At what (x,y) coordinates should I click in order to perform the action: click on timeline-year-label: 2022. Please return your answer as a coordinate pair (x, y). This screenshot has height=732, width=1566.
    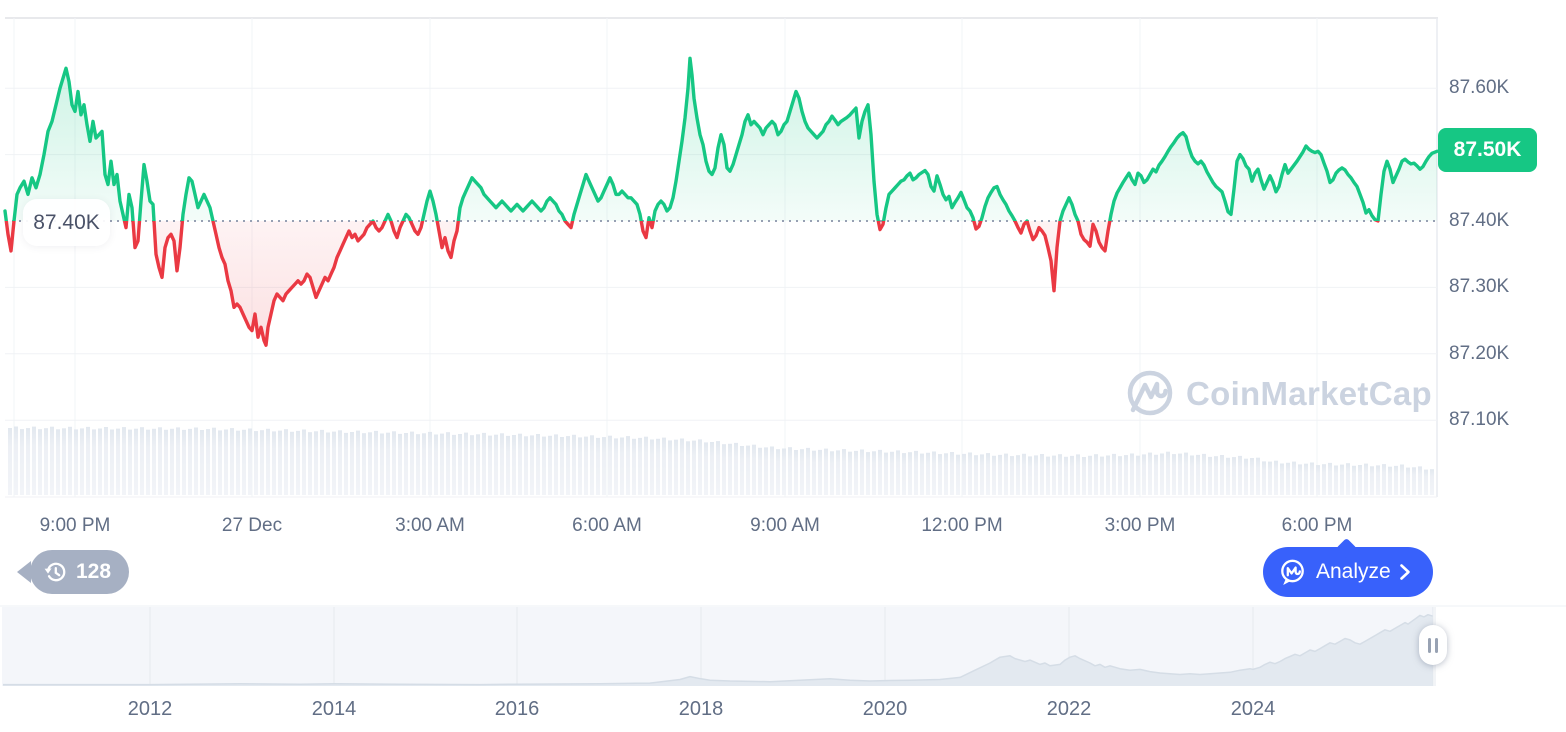
    Looking at the image, I should click on (1069, 709).